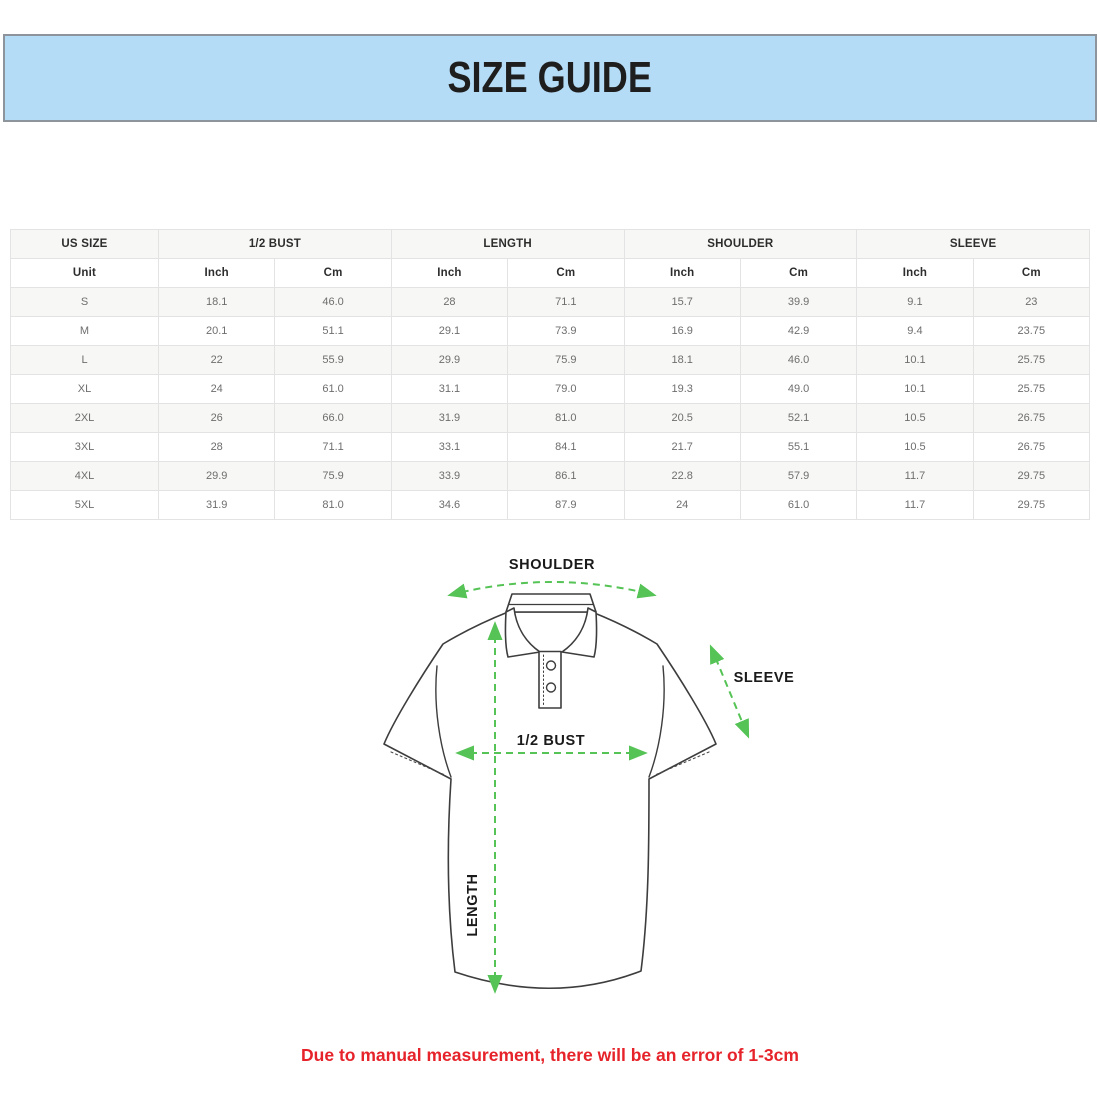 The width and height of the screenshot is (1100, 1100). What do you see at coordinates (450, 476) in the screenshot?
I see `table-cell: 33.9` at bounding box center [450, 476].